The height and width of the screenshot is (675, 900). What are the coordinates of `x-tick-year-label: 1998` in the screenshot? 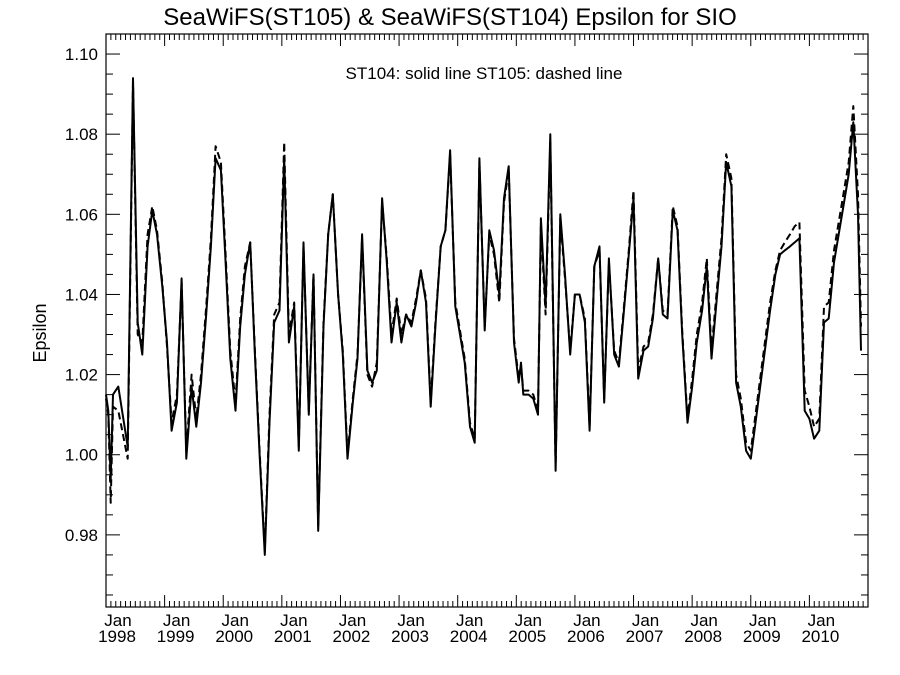 It's located at (117, 636).